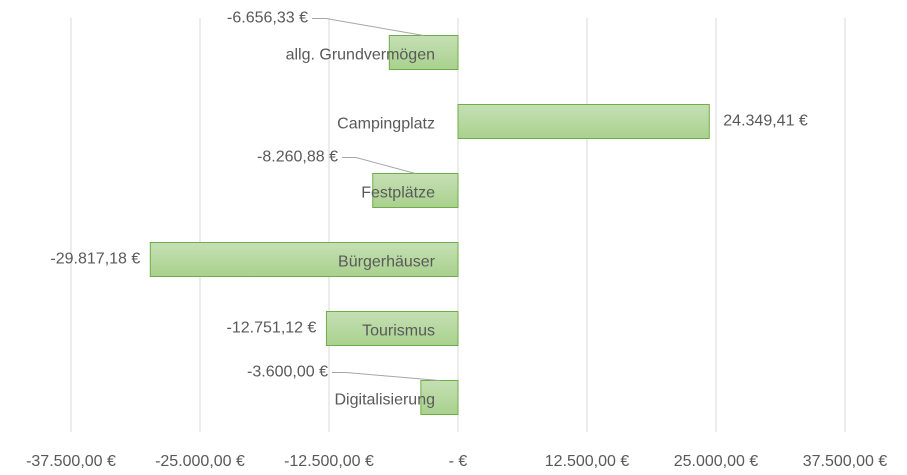  What do you see at coordinates (385, 400) in the screenshot?
I see `category-label: Digitalisierung` at bounding box center [385, 400].